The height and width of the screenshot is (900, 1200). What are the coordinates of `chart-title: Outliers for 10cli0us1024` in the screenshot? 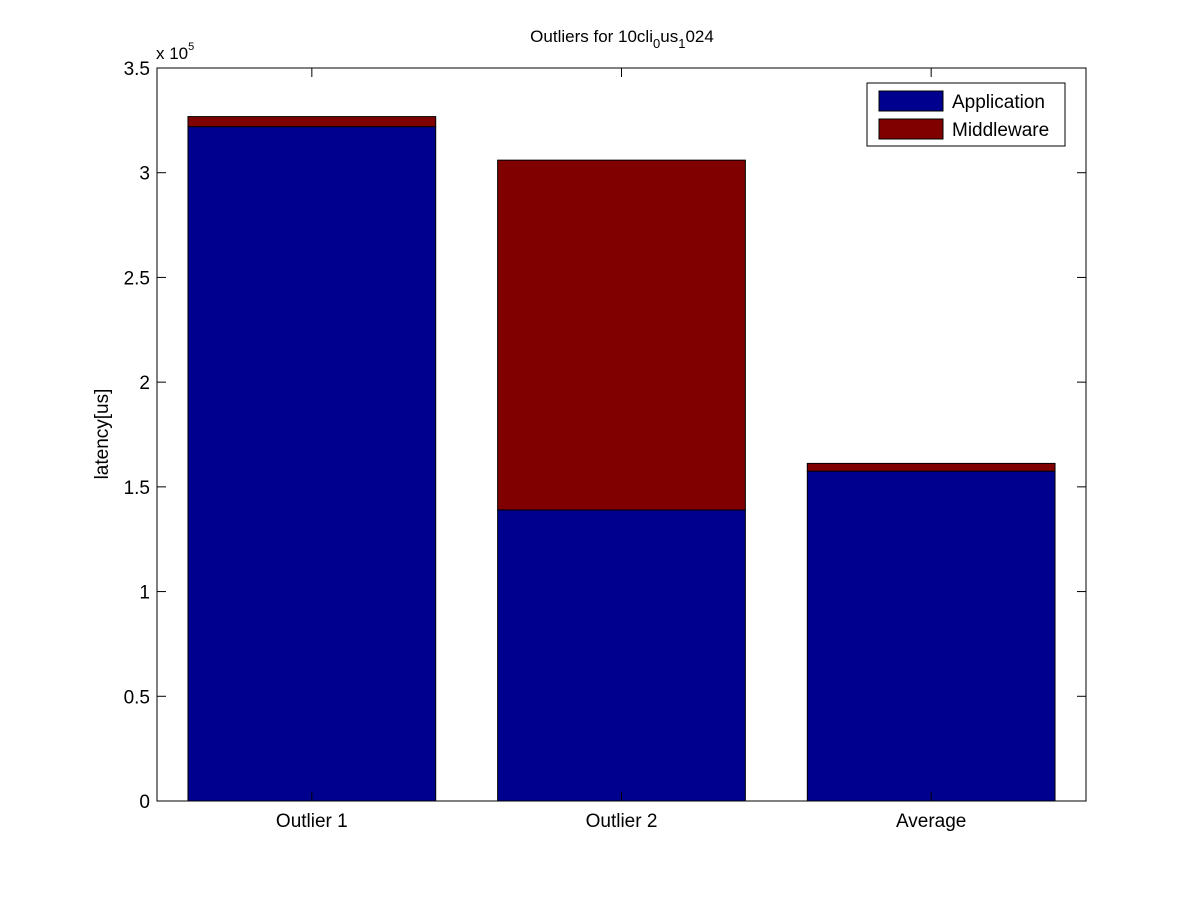 It's located at (622, 39).